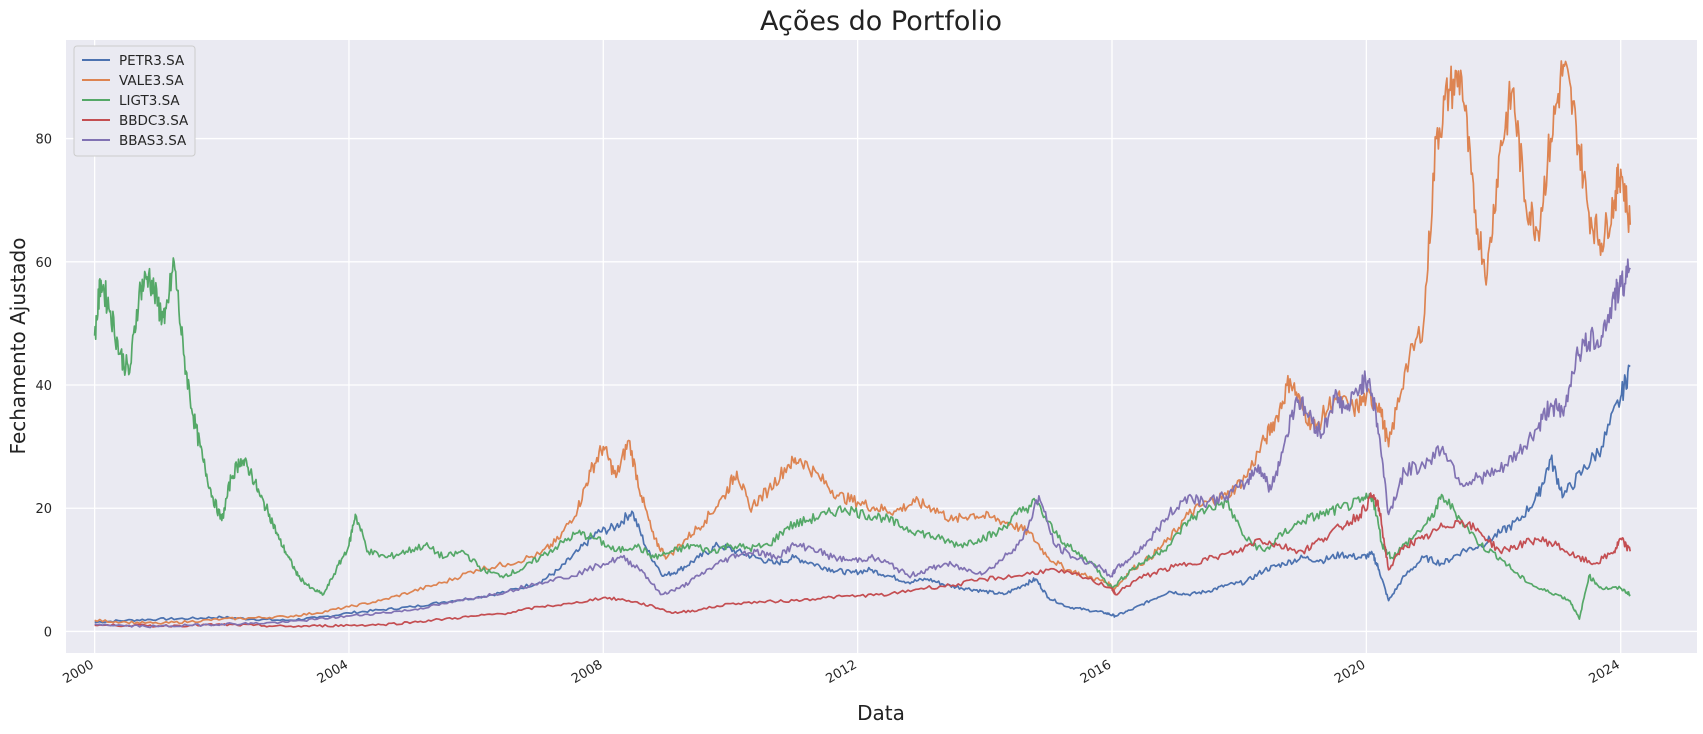  Describe the element at coordinates (881, 713) in the screenshot. I see `x-axis-label: Data` at that location.